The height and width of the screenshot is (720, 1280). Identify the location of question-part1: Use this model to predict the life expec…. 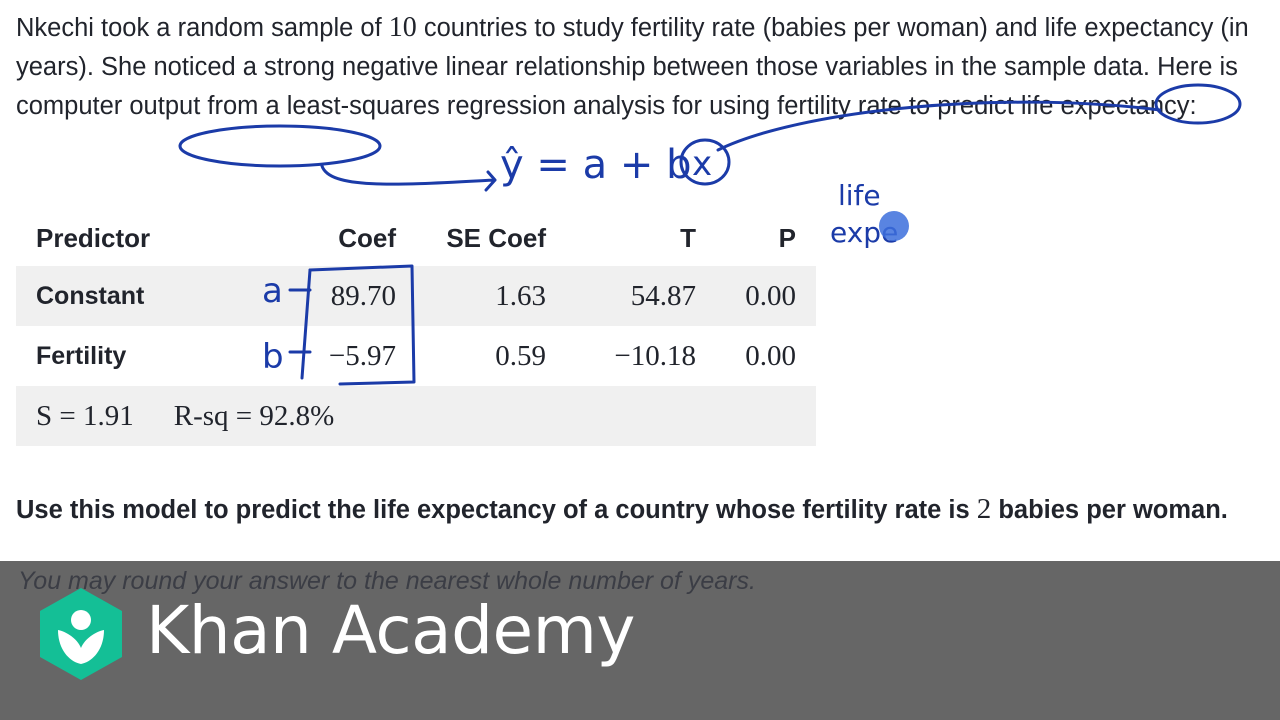
(496, 510).